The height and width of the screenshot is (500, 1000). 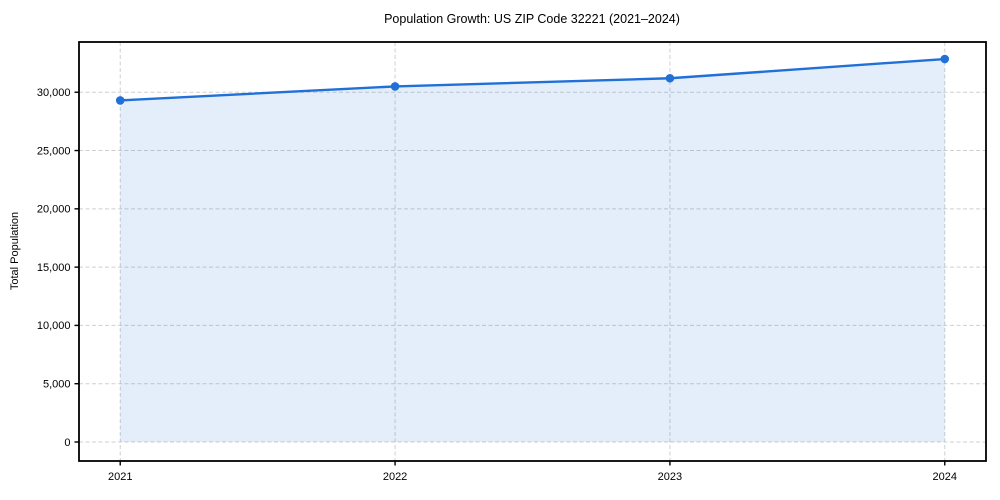 I want to click on y-tick-label: 0, so click(x=67, y=443).